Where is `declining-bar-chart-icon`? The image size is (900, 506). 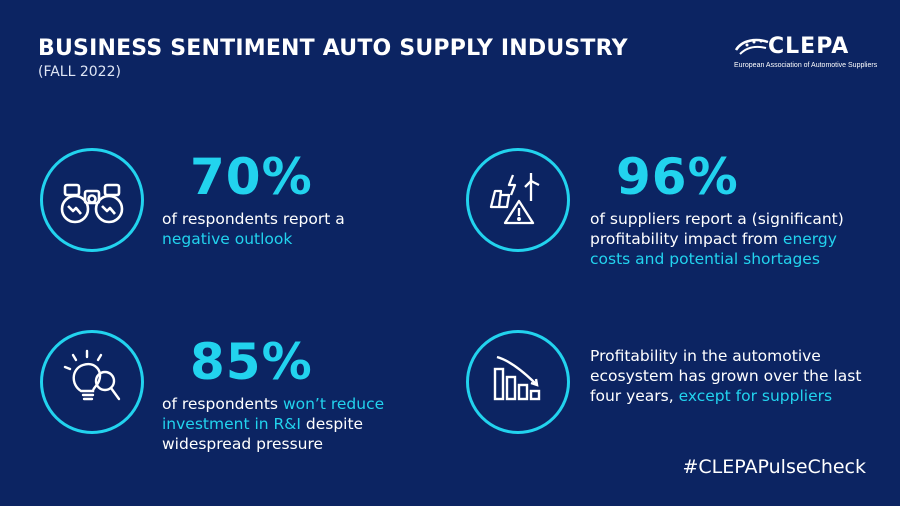
declining-bar-chart-icon is located at coordinates (518, 382).